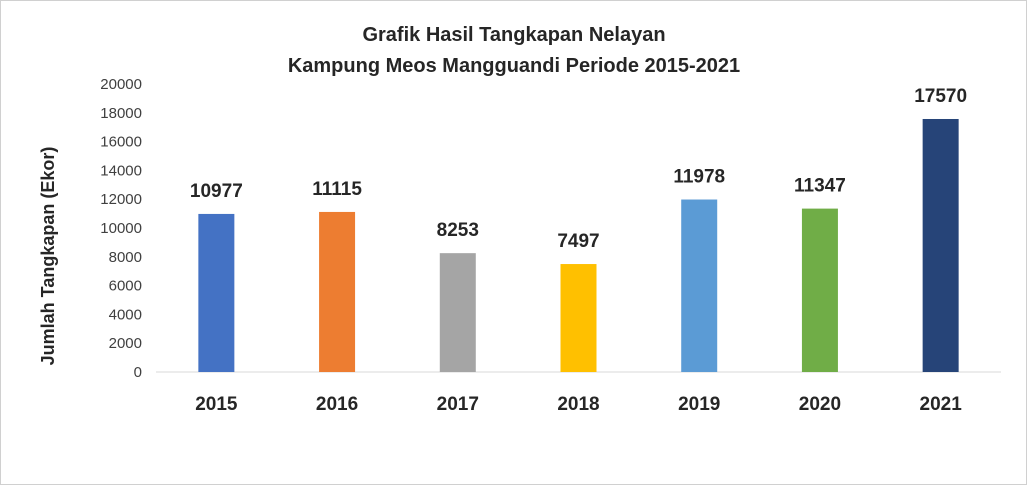 The height and width of the screenshot is (486, 1027). What do you see at coordinates (337, 291) in the screenshot?
I see `bar-2016` at bounding box center [337, 291].